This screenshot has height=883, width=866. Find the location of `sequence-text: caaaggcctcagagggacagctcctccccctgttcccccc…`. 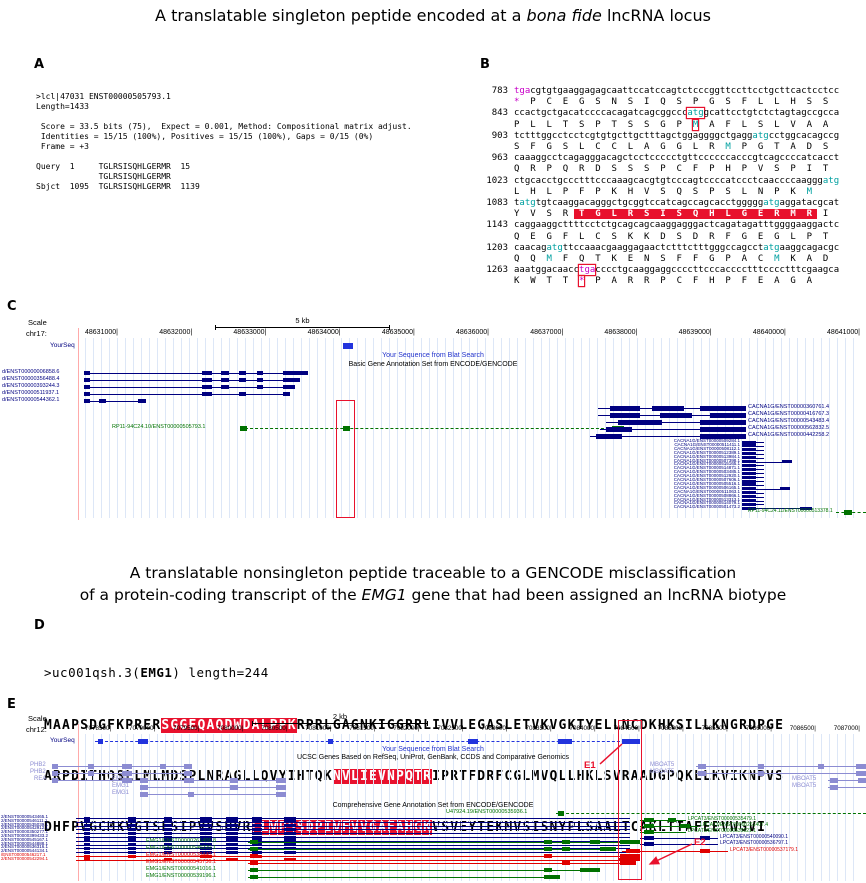

sequence-text: caaaggcctcagagggacagctcctccccctgttcccccc… is located at coordinates (676, 158).